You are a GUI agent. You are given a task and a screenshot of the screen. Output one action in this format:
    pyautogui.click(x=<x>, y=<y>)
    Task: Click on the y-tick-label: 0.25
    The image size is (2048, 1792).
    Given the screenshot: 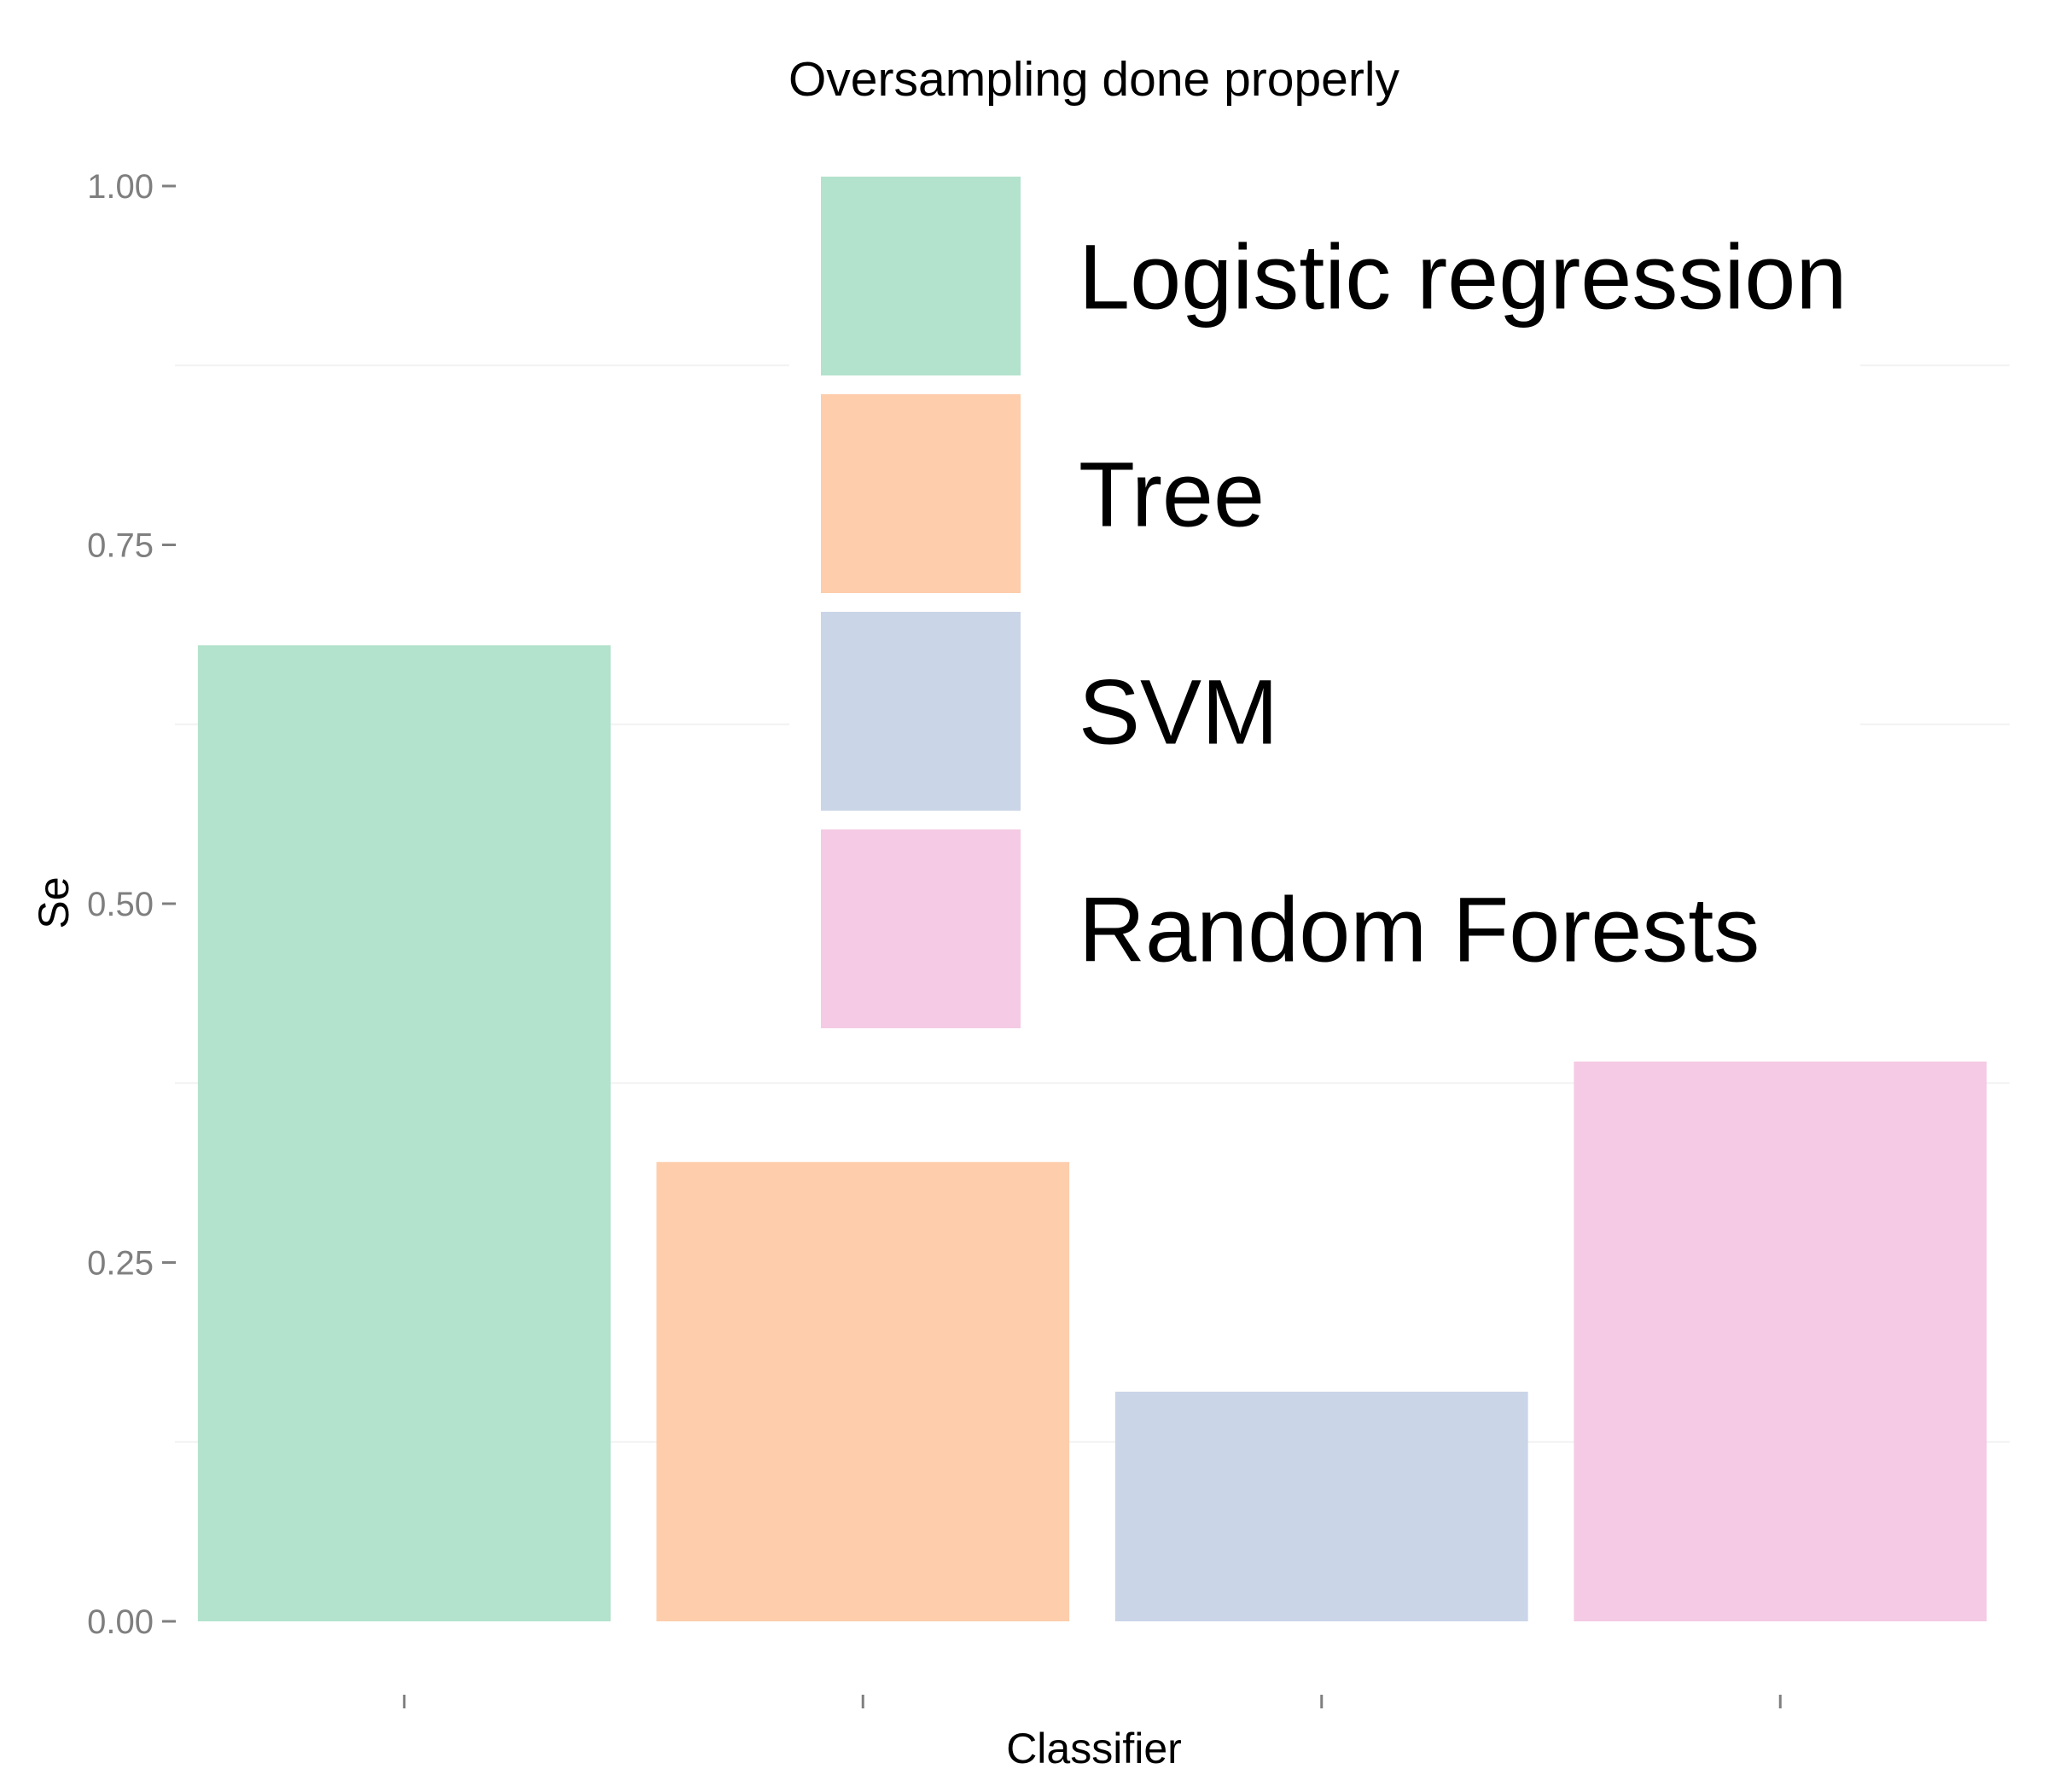 What is the action you would take?
    pyautogui.click(x=121, y=1264)
    